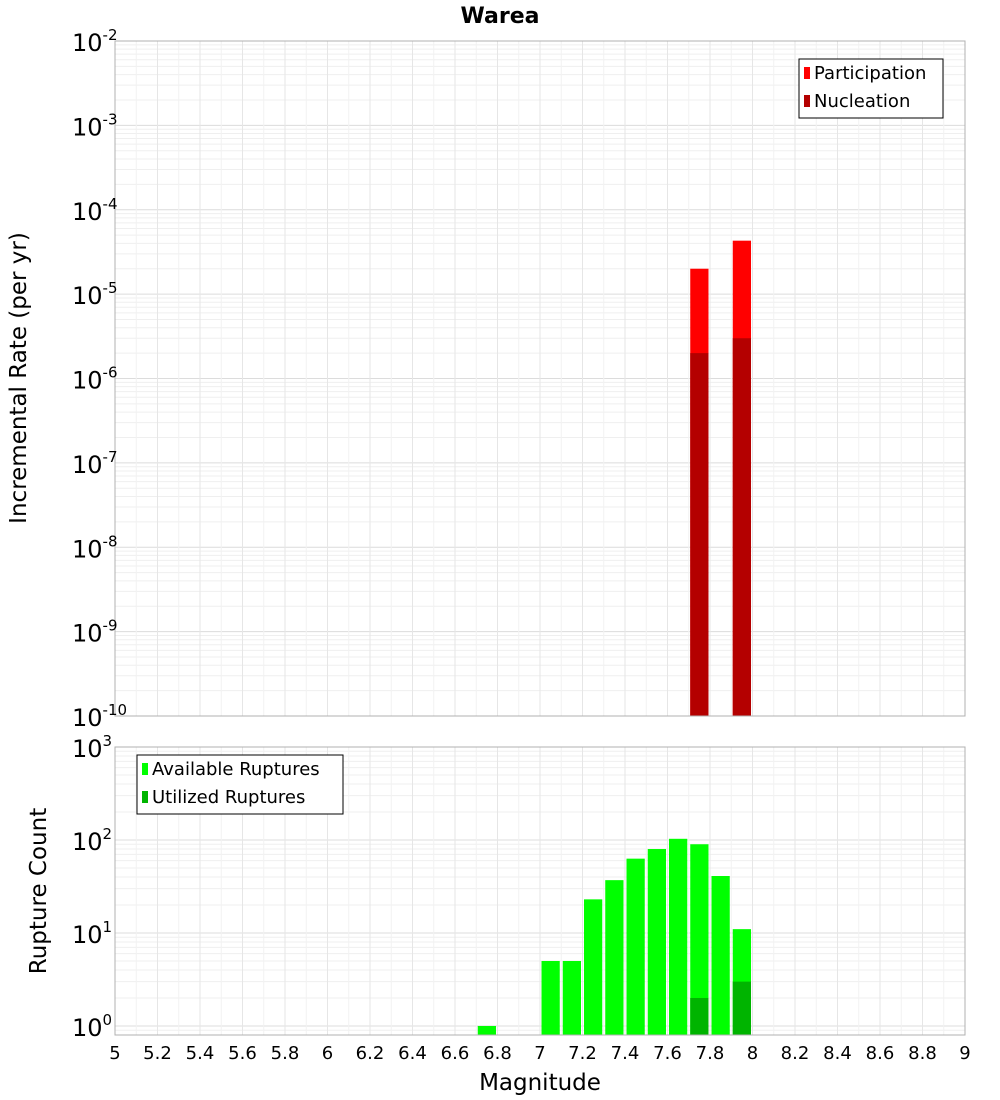 Image resolution: width=1000 pixels, height=1100 pixels. I want to click on x-tick-label: 6.2, so click(370, 1053).